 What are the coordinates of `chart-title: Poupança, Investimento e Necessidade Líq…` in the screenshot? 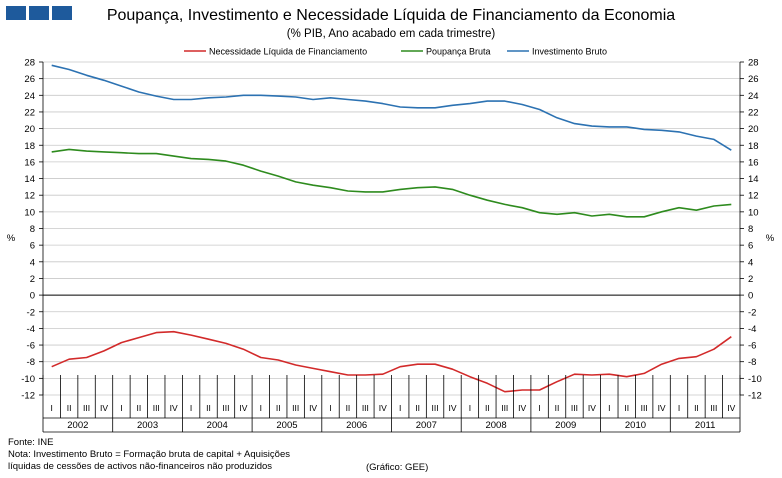 It's located at (391, 15).